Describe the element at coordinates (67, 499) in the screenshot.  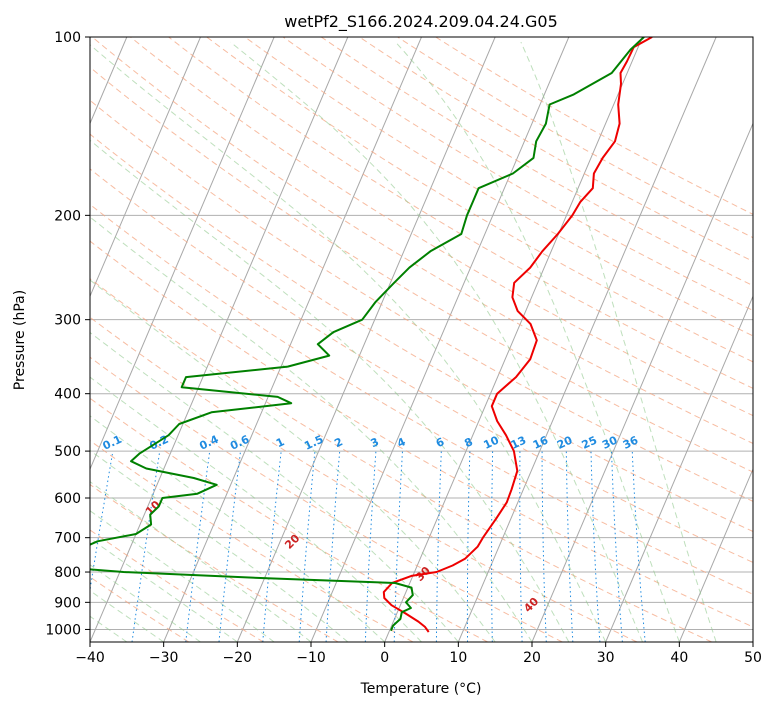
I see `y-tick-label: 600` at that location.